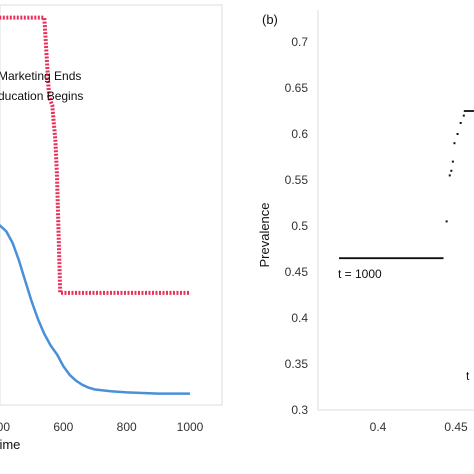 Image resolution: width=474 pixels, height=474 pixels. What do you see at coordinates (299, 410) in the screenshot?
I see `y-tick-label: 0.3` at bounding box center [299, 410].